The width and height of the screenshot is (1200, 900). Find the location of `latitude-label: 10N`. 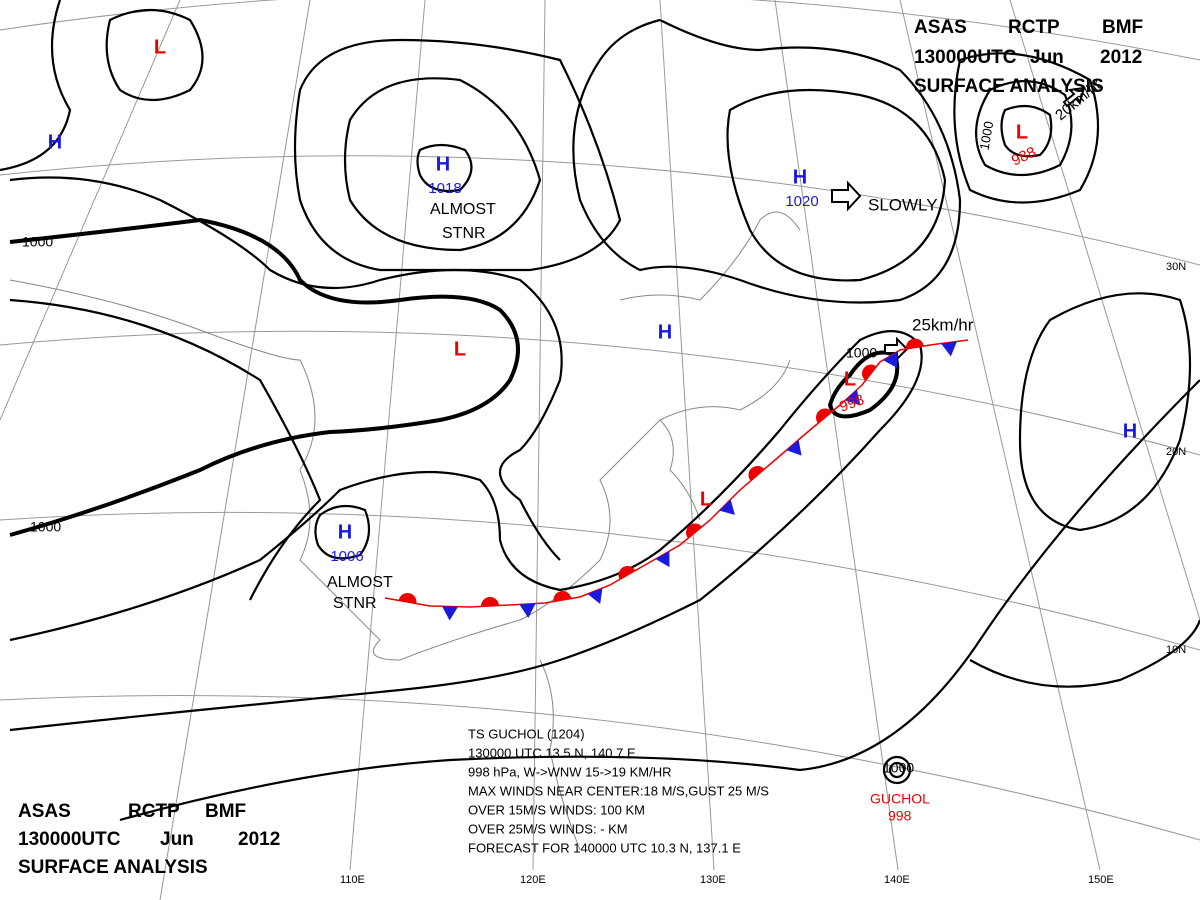

latitude-label: 10N is located at coordinates (1176, 650).